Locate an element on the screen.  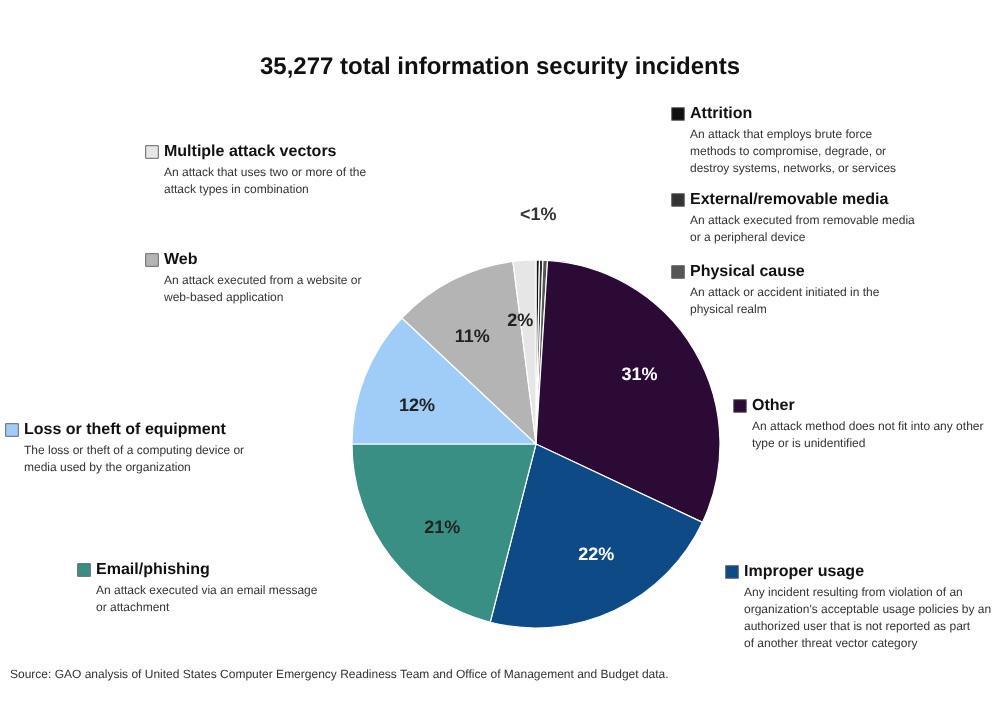
legend-label: Web is located at coordinates (181, 259).